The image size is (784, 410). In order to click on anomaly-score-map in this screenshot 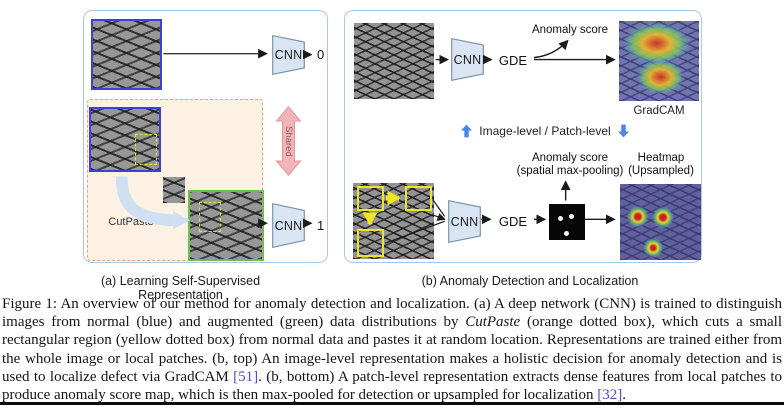, I will do `click(567, 222)`.